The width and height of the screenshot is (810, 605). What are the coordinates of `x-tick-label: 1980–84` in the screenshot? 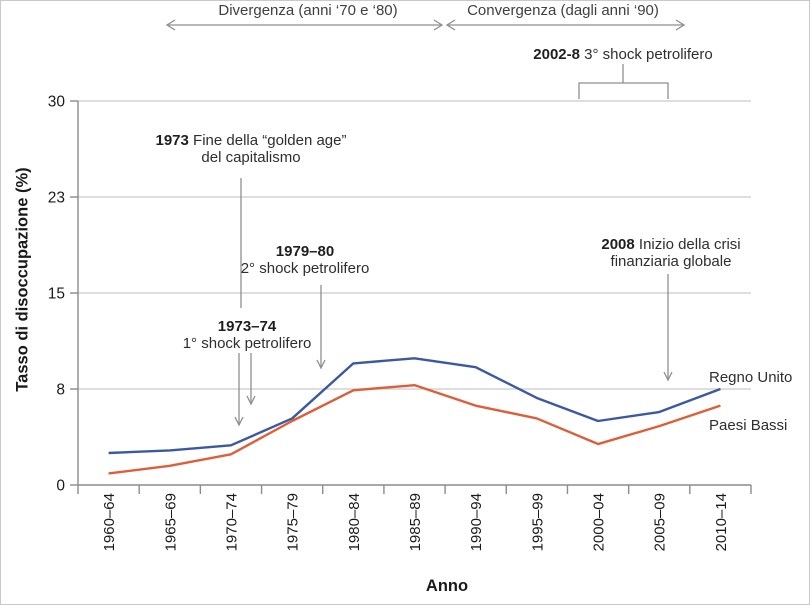 It's located at (354, 522).